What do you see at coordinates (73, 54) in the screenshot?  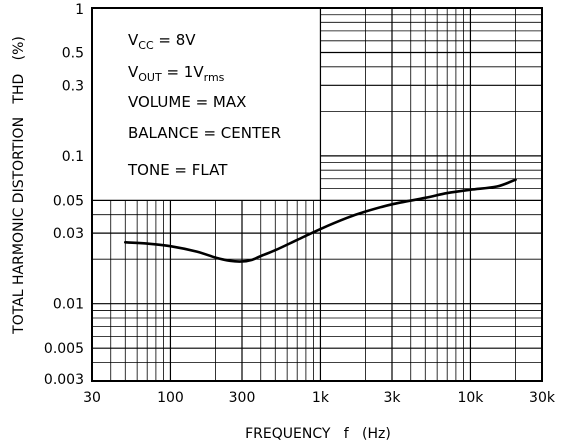 I see `y-tick-label: 0.5` at bounding box center [73, 54].